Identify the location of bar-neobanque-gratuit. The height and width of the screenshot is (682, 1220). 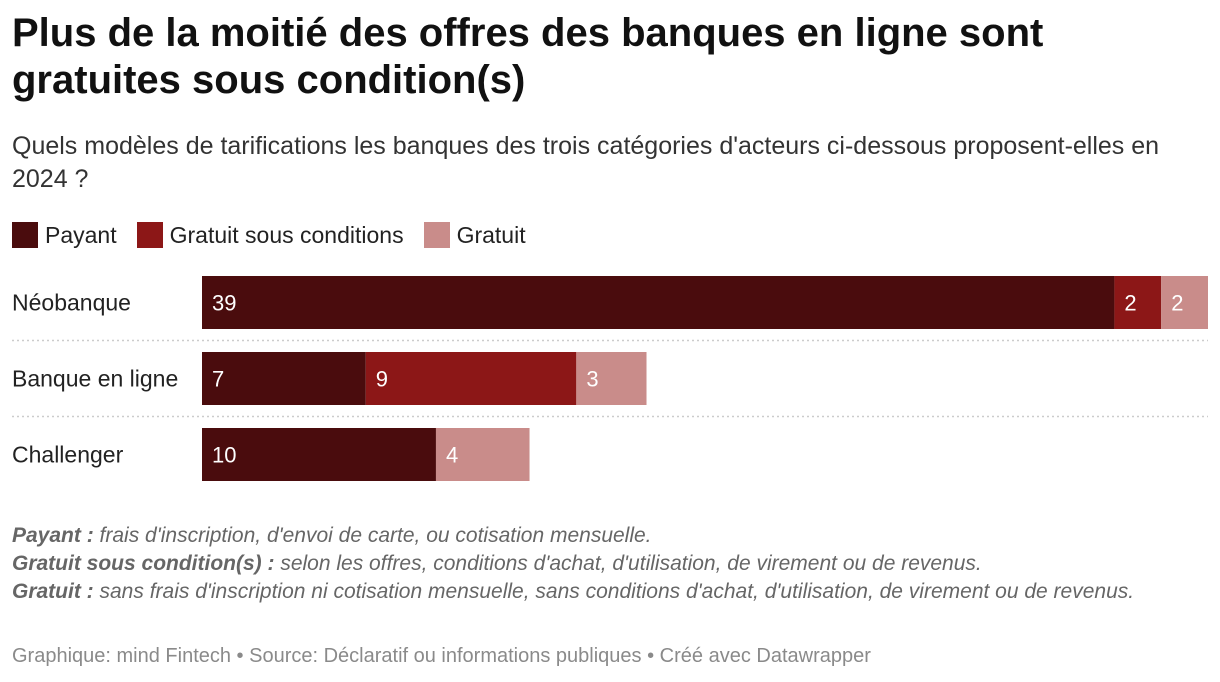
(1184, 302).